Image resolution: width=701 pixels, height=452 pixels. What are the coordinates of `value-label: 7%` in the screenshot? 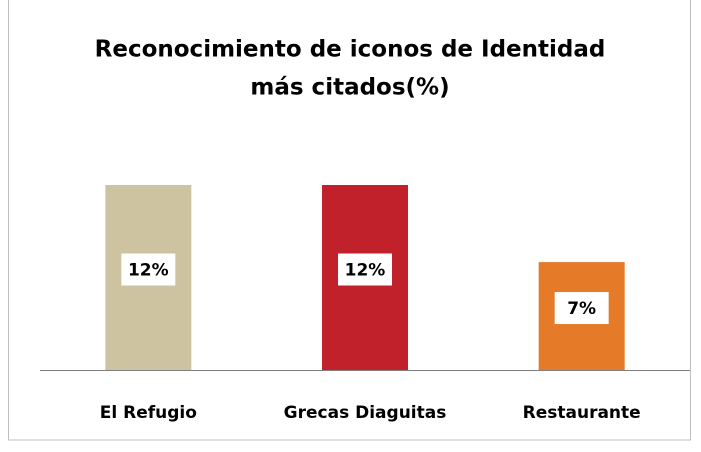 It's located at (581, 309).